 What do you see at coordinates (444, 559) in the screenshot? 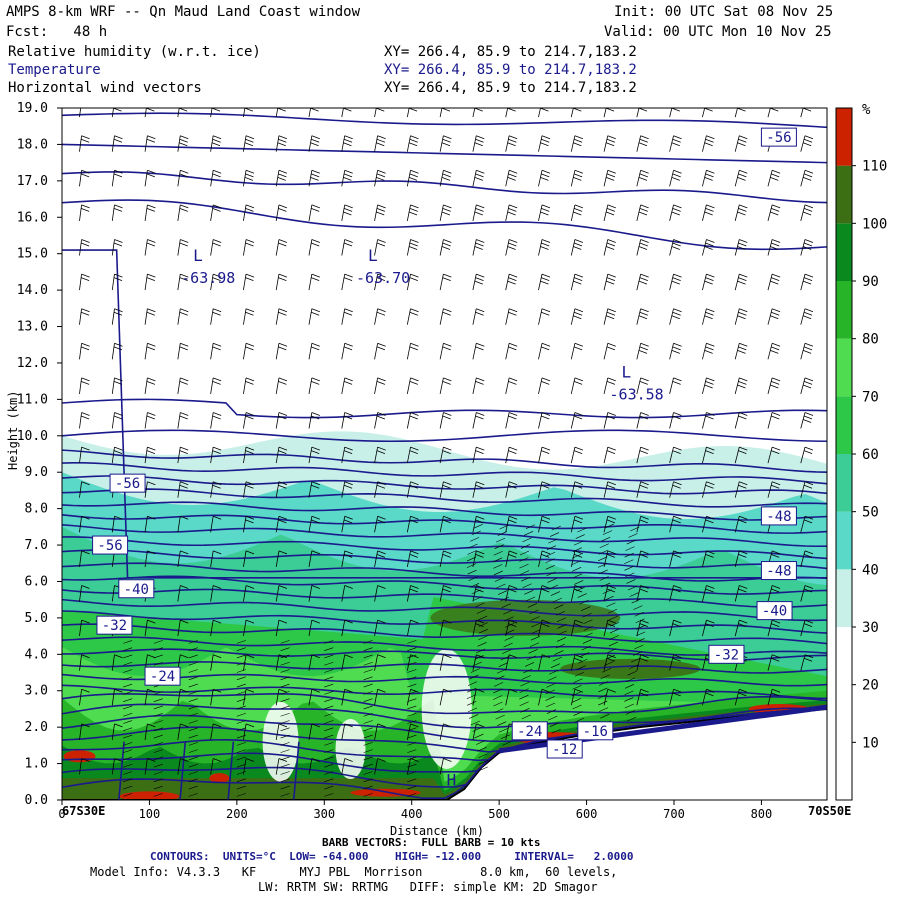
I see `temperature-contour` at bounding box center [444, 559].